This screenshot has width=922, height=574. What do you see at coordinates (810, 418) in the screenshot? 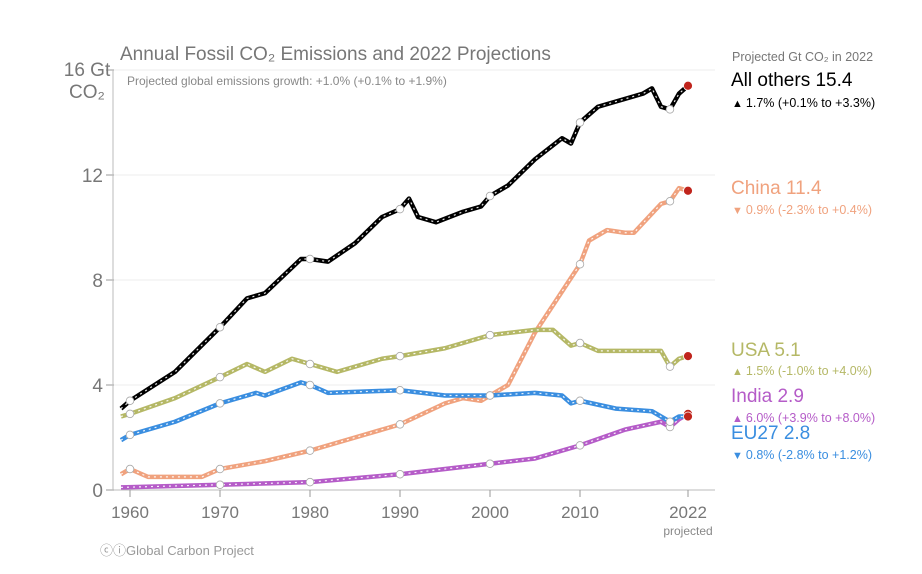
I see `growth-text: 6.0% (+3.9% to +8.0%)` at bounding box center [810, 418].